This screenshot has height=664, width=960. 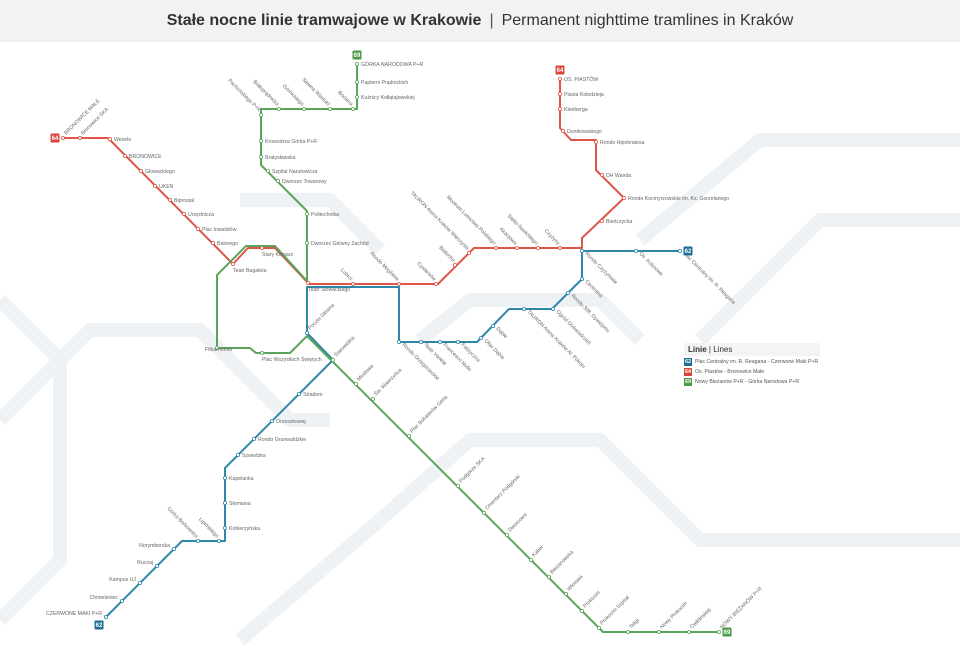 I want to click on station: Szwedzka, so click(x=250, y=455).